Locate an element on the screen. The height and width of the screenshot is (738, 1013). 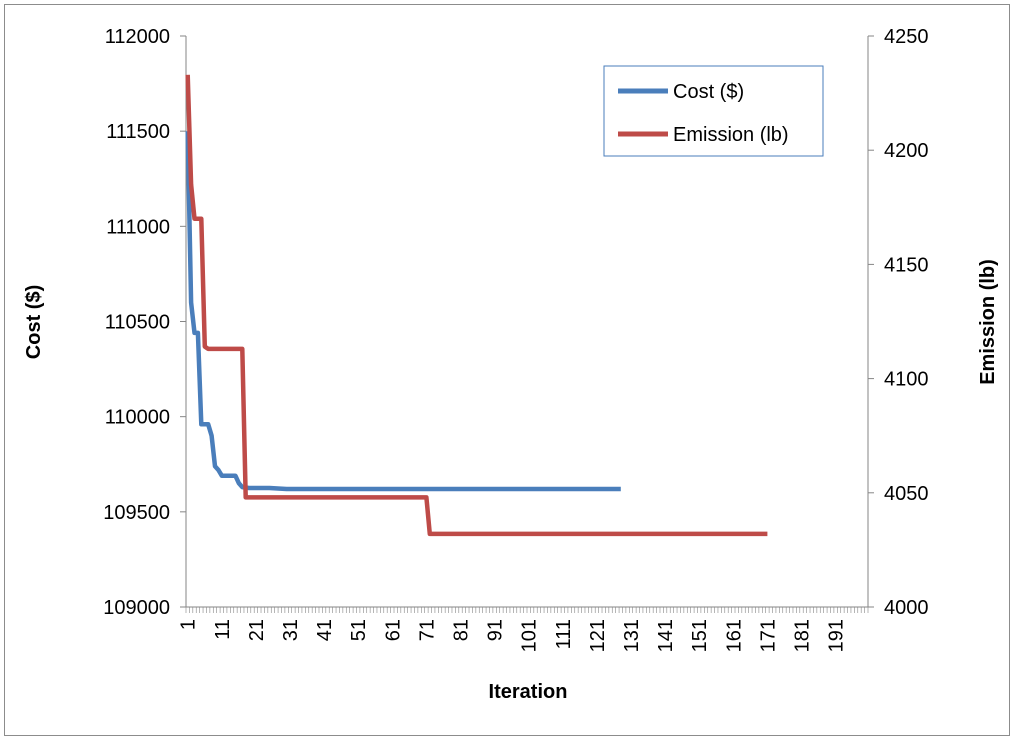
x-tick-label: 181 is located at coordinates (803, 635).